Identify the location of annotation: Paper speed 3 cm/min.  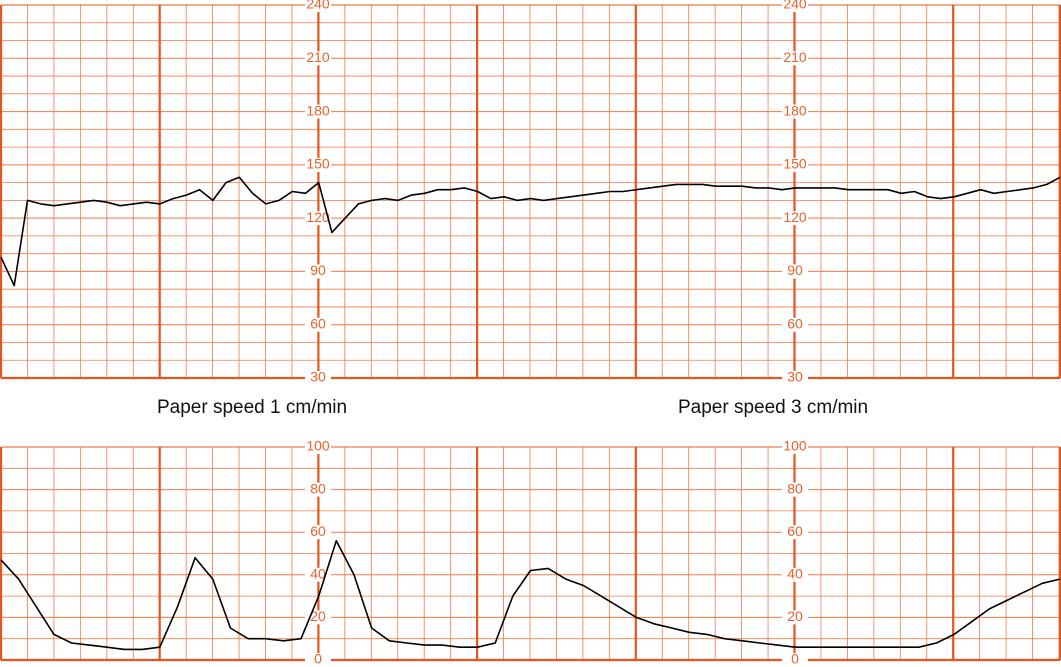
(773, 407).